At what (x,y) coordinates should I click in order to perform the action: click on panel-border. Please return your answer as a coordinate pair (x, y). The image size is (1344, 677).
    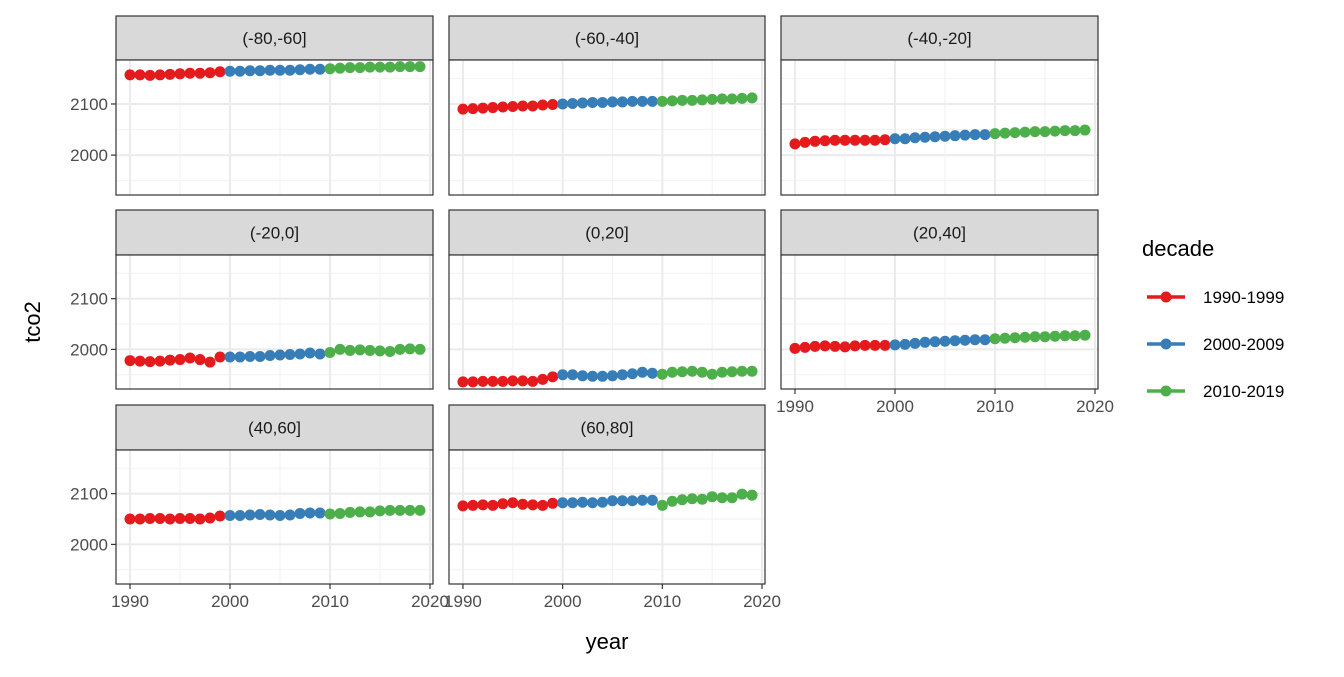
    Looking at the image, I should click on (939, 322).